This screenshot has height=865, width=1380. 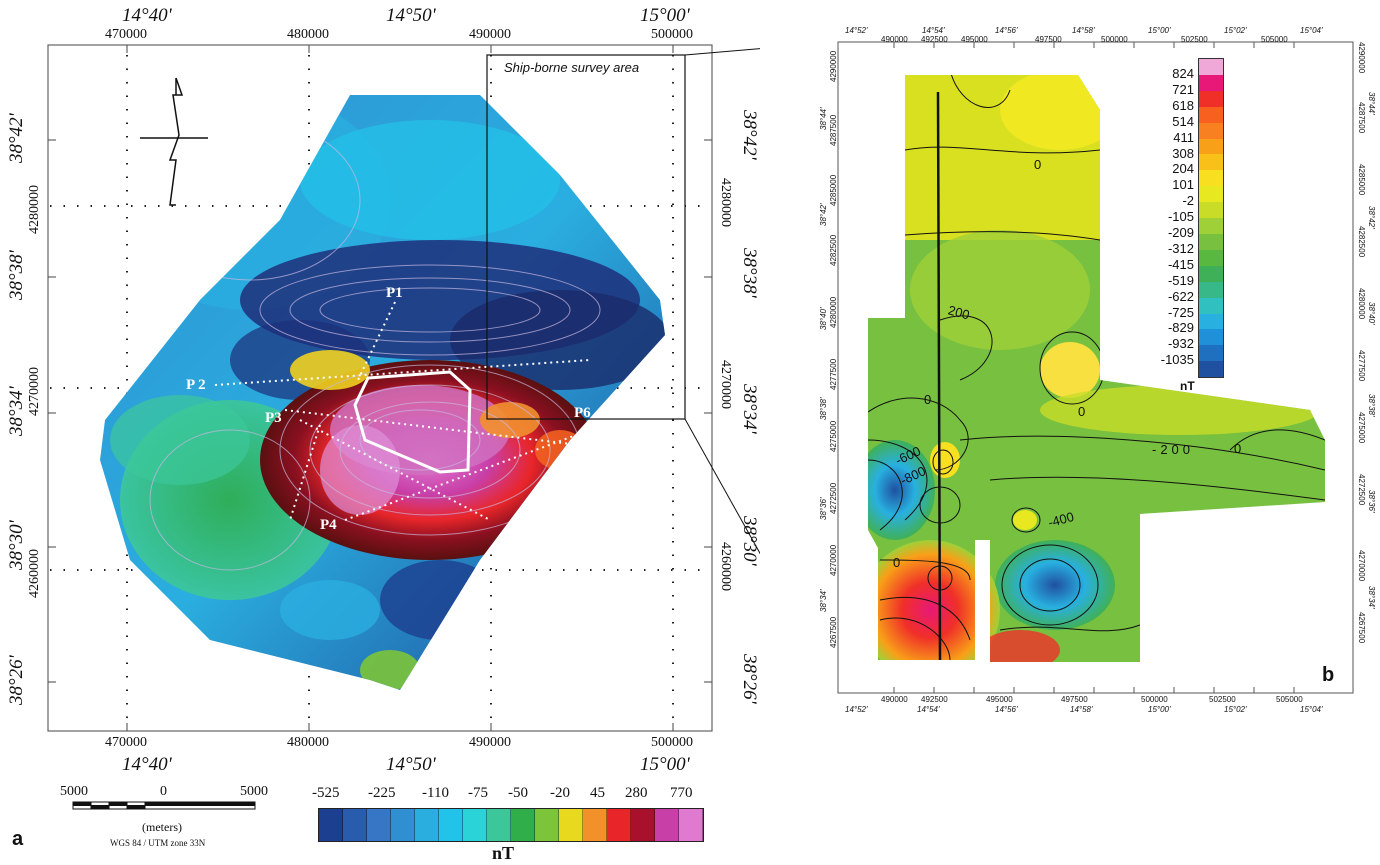 What do you see at coordinates (273, 418) in the screenshot?
I see `profile-label: P3` at bounding box center [273, 418].